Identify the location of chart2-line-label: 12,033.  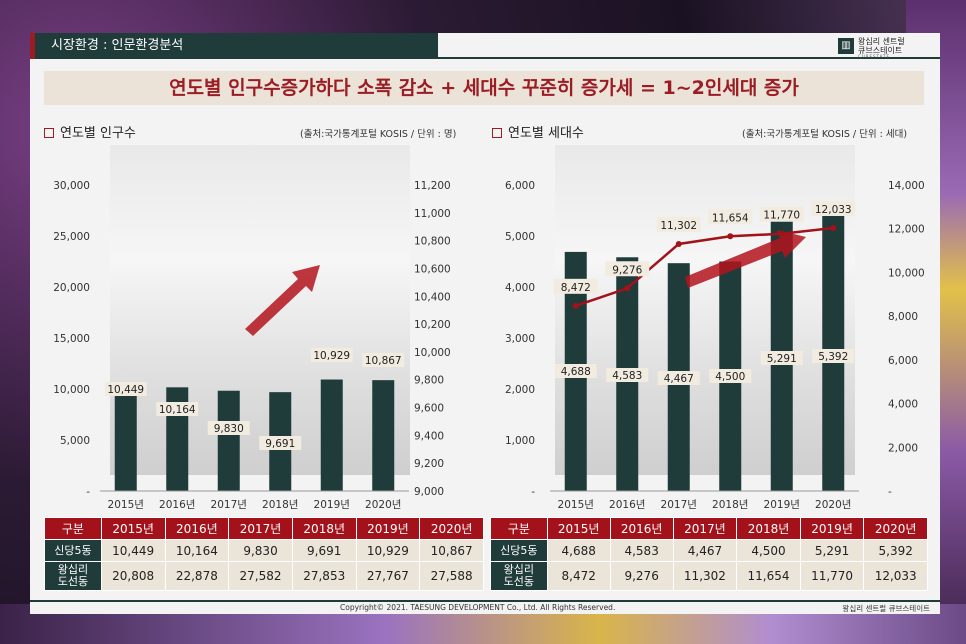
(833, 210).